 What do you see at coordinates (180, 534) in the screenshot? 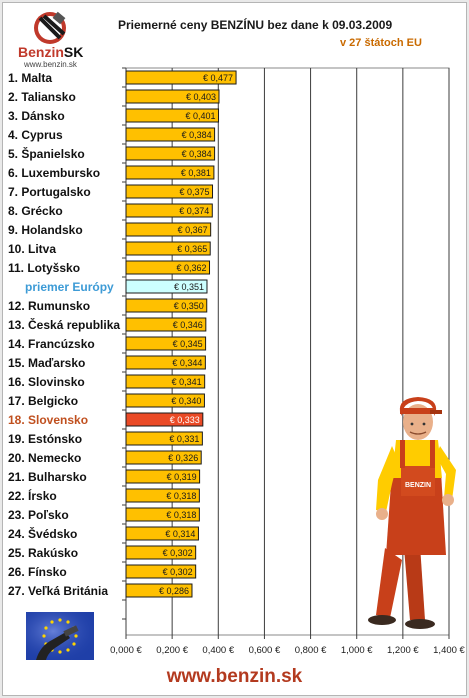
I see `data-label: € 0,314` at bounding box center [180, 534].